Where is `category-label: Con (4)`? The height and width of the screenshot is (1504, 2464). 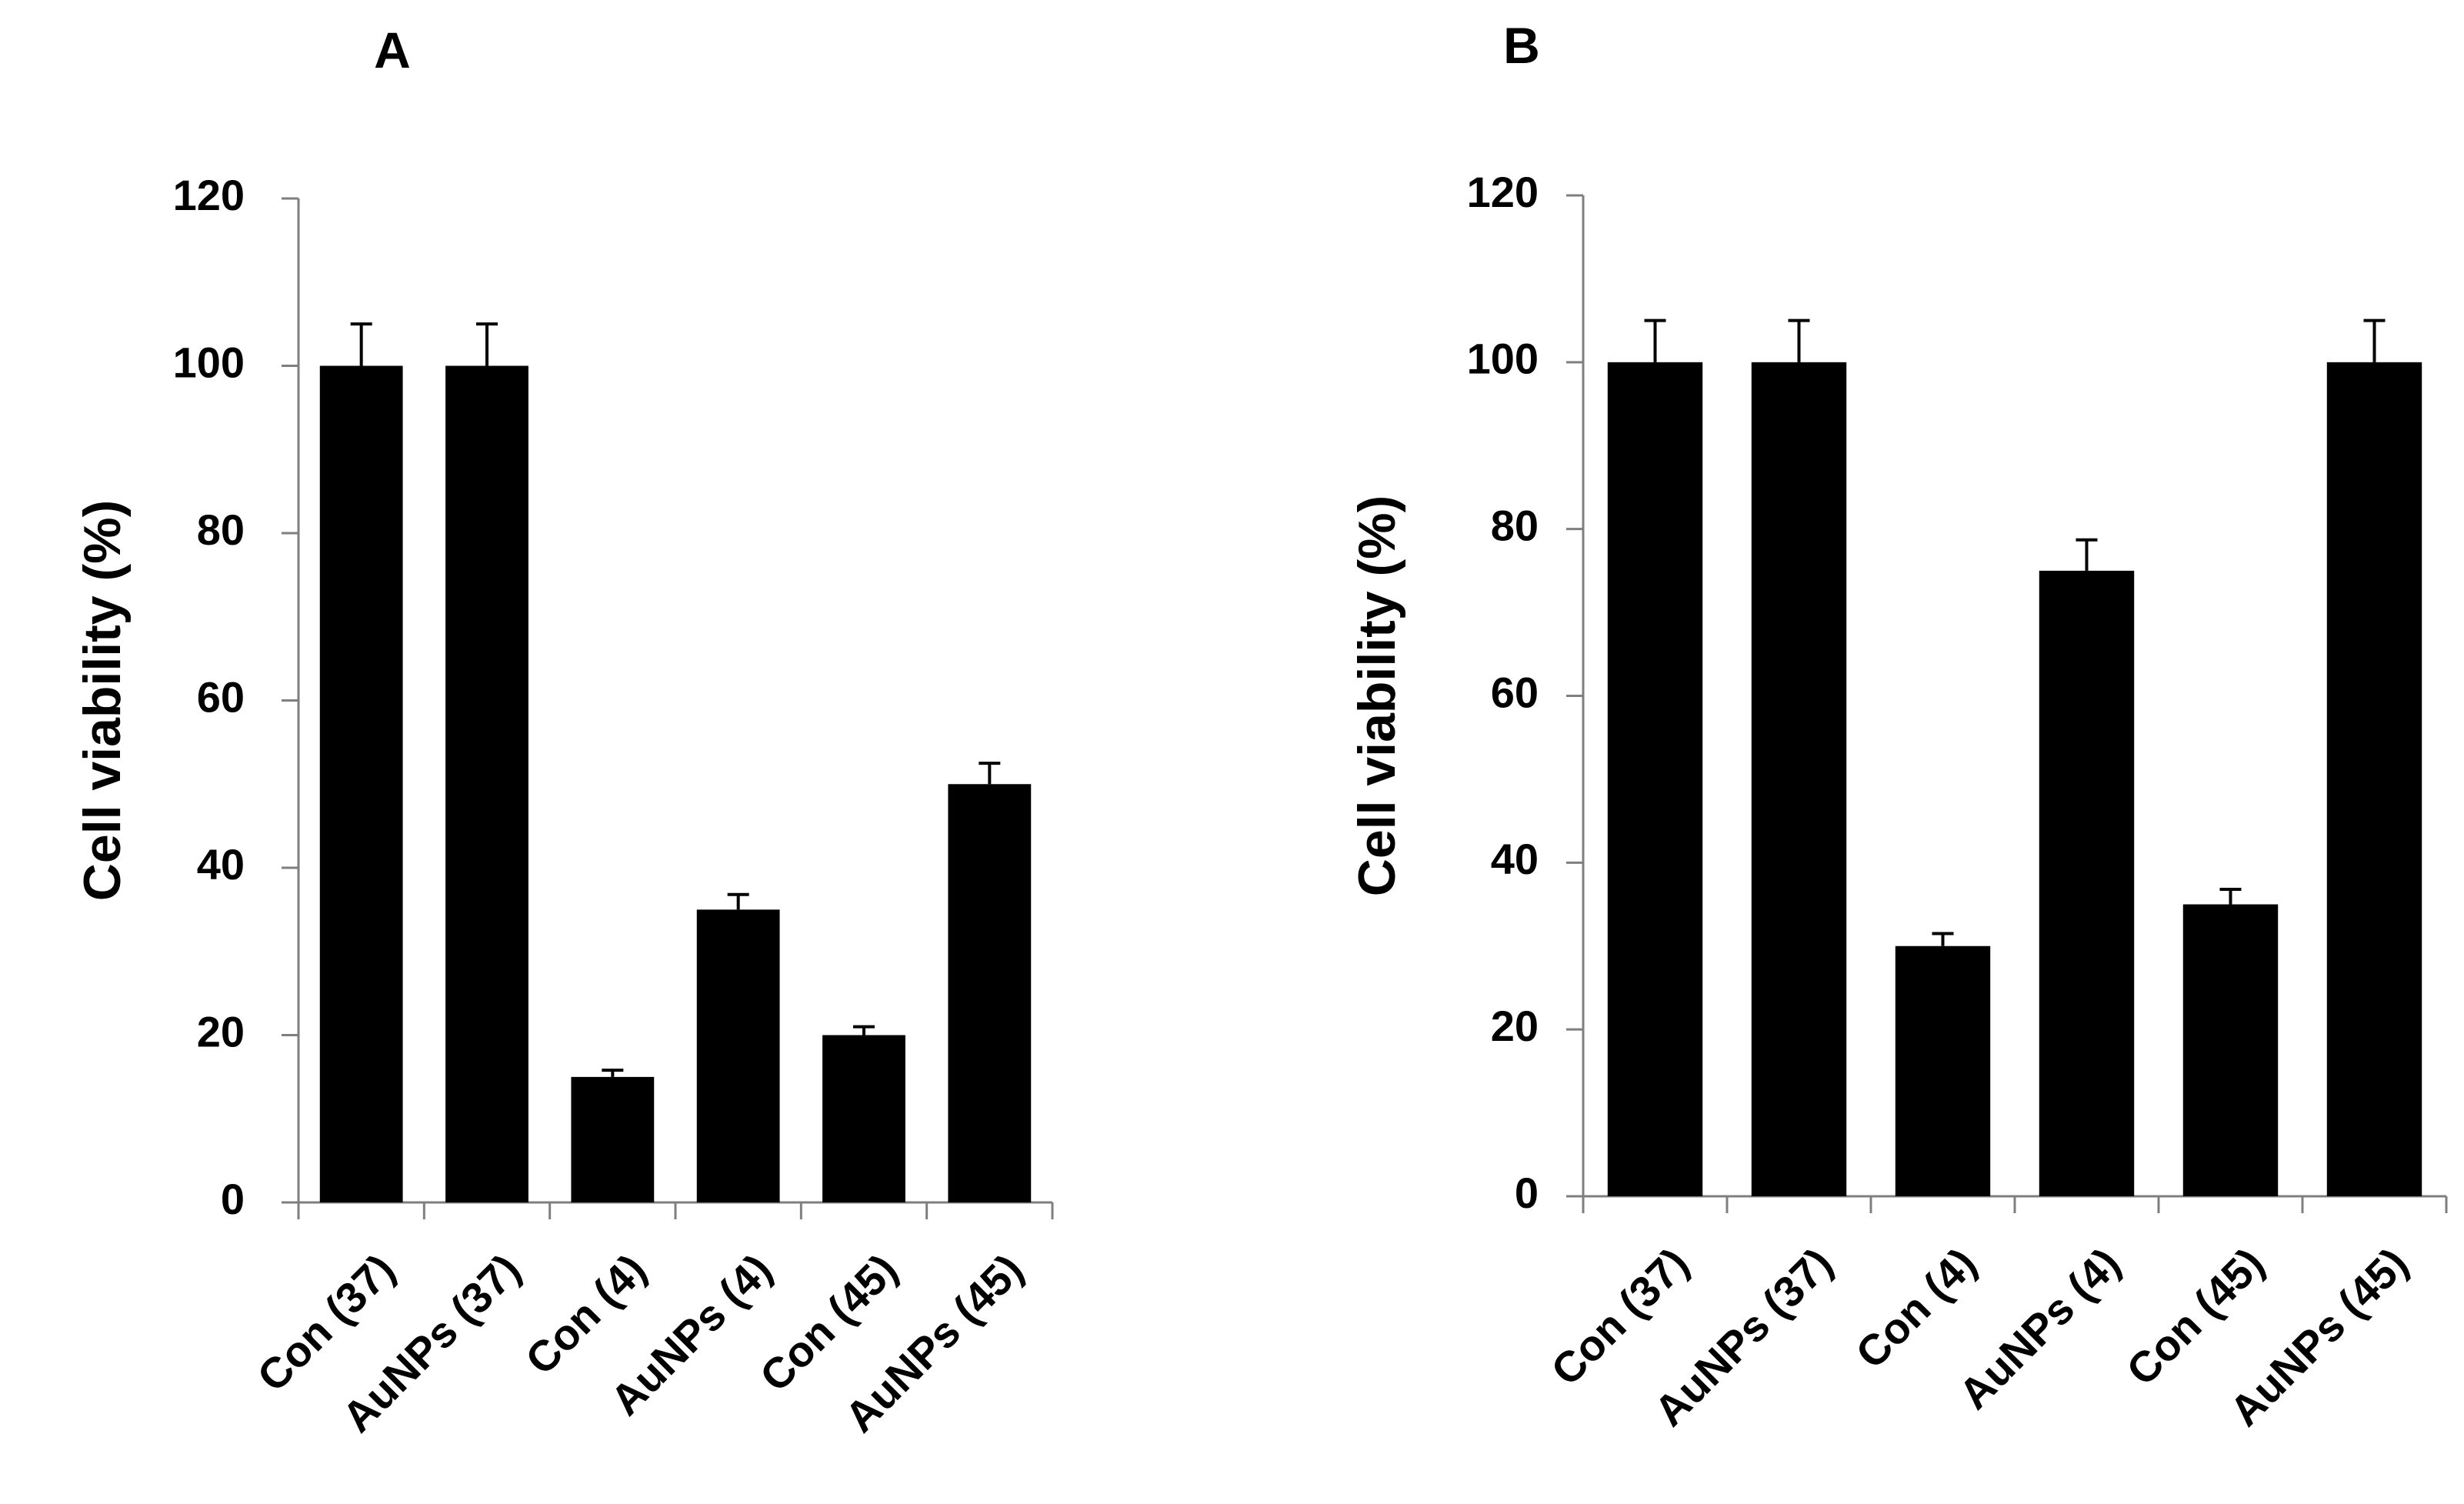 category-label: Con (4) is located at coordinates (1916, 1308).